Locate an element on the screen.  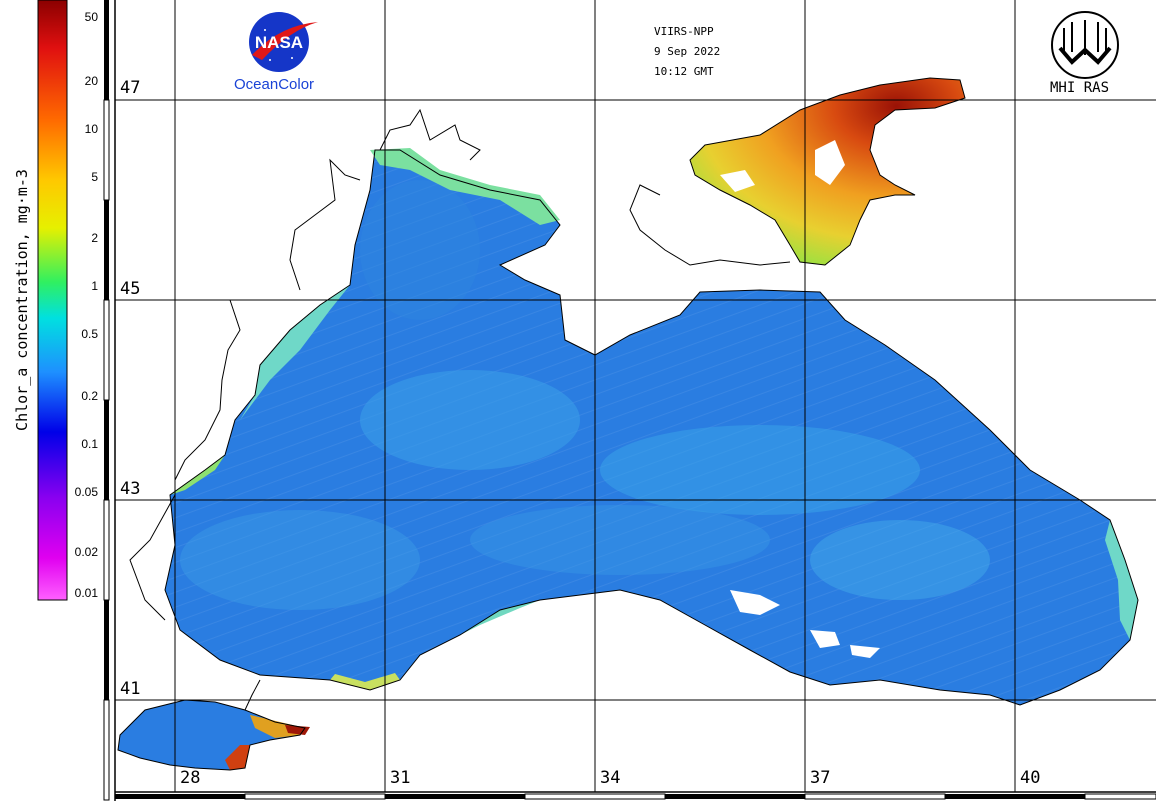
lon-label-34: 34 is located at coordinates (610, 778).